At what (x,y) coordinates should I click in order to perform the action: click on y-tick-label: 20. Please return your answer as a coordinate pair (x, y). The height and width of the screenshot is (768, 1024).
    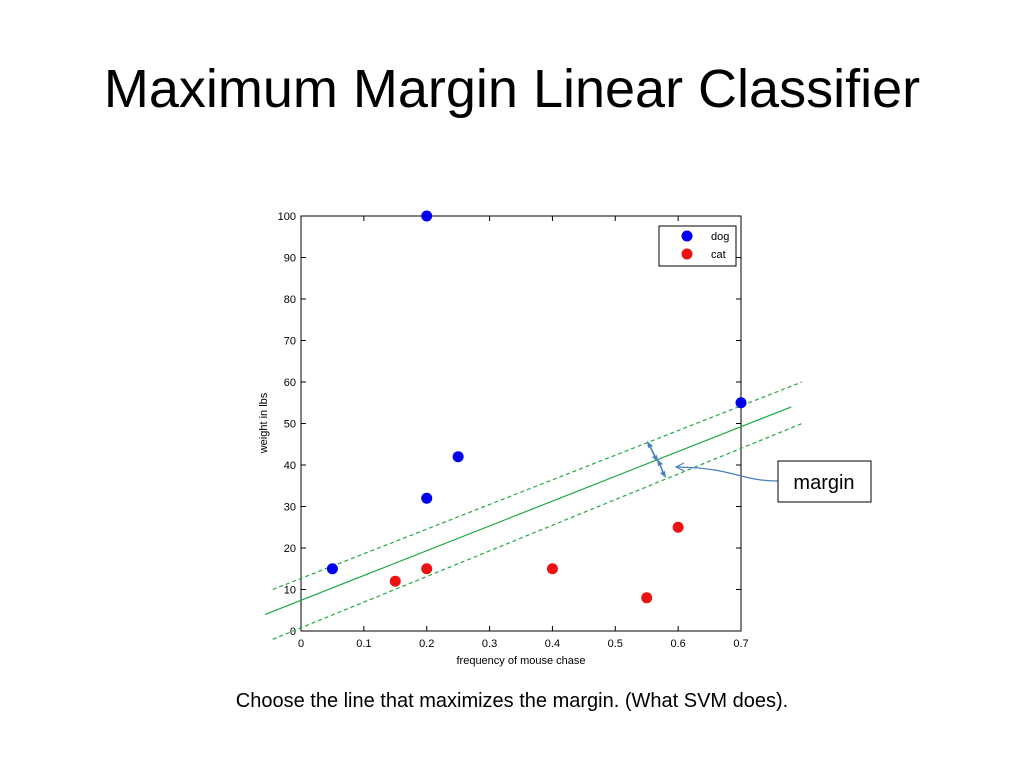
    Looking at the image, I should click on (290, 549).